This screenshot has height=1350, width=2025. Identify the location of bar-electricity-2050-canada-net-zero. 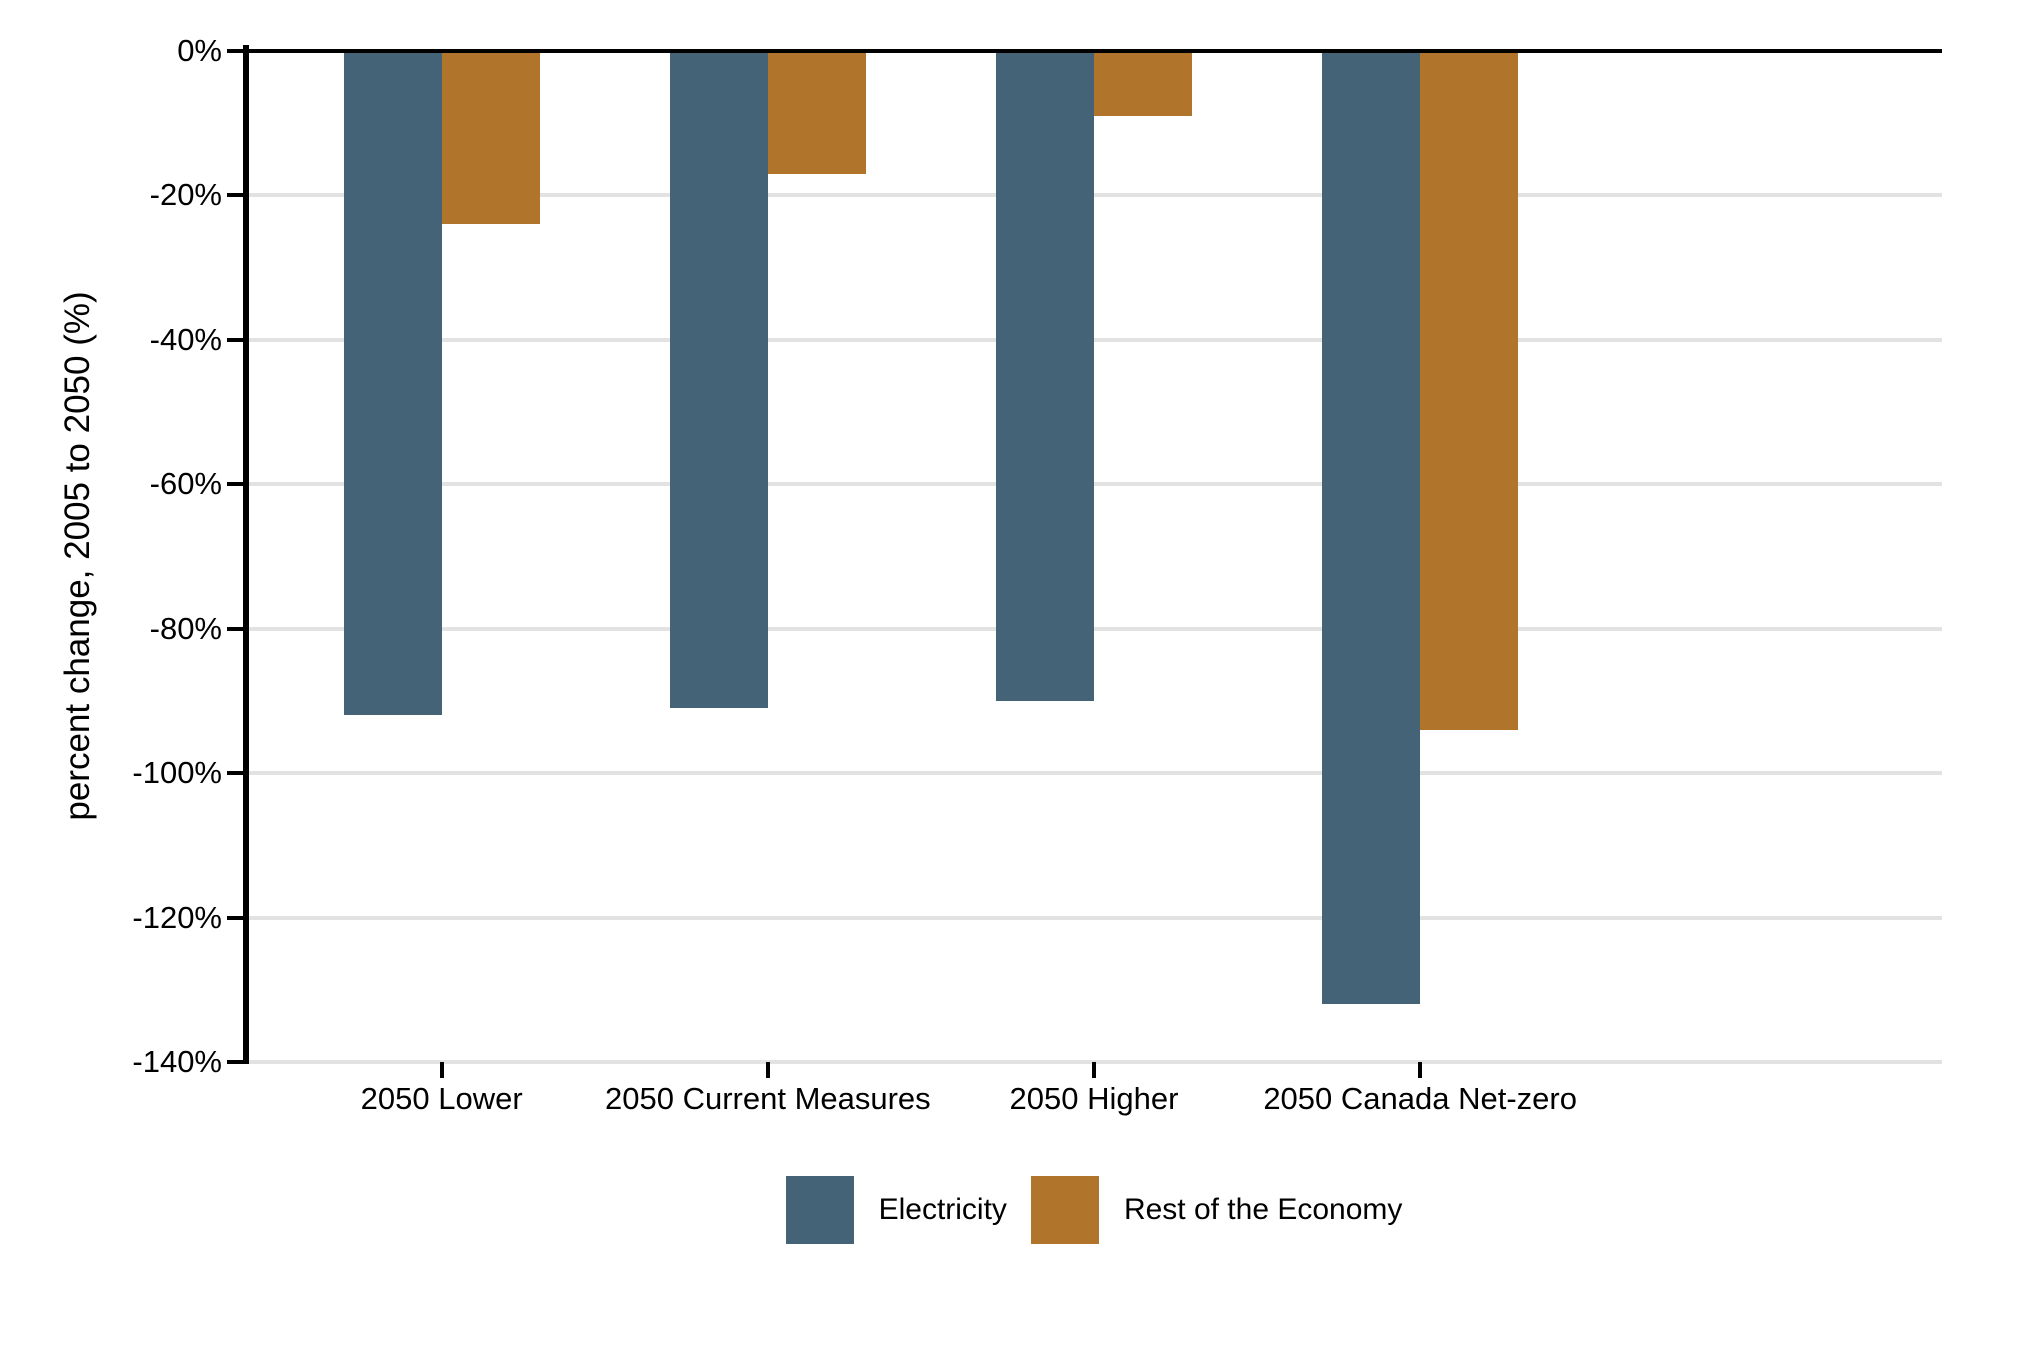
(1371, 528).